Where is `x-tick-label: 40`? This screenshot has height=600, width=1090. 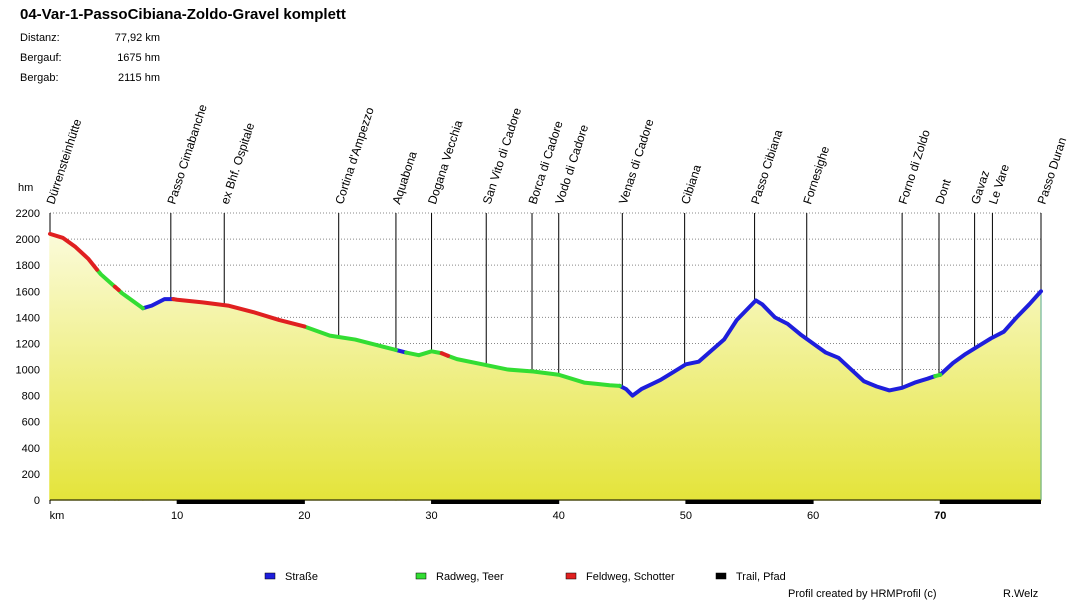
x-tick-label: 40 is located at coordinates (559, 516).